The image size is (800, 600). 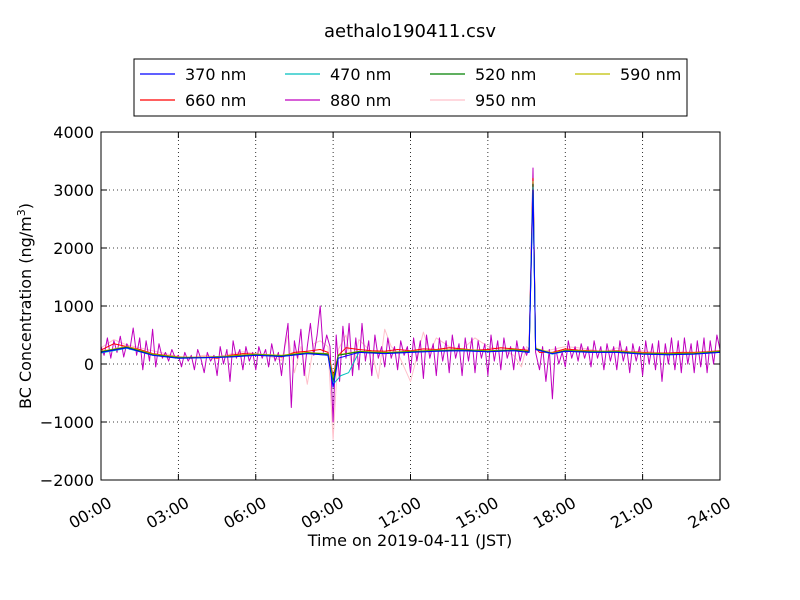 I want to click on y-tick-label: 1000, so click(x=73, y=306).